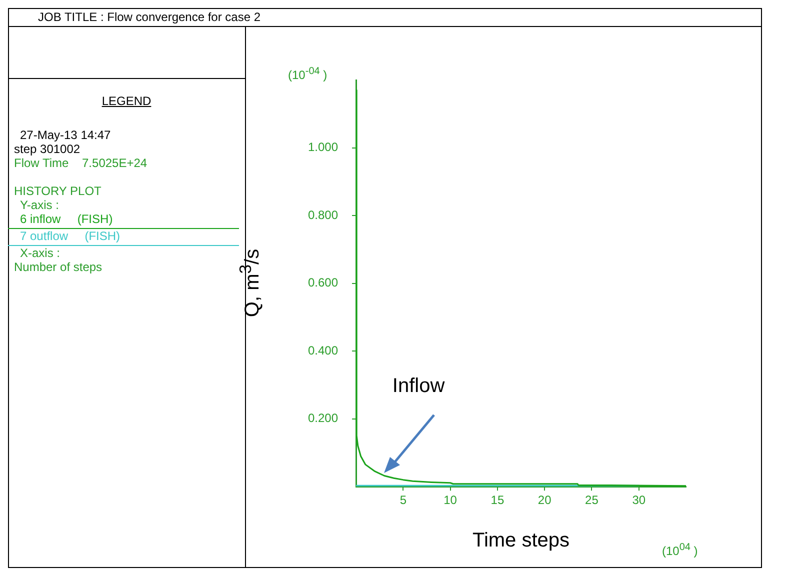  Describe the element at coordinates (65, 135) in the screenshot. I see `text: 27-May-13 14:47` at that location.